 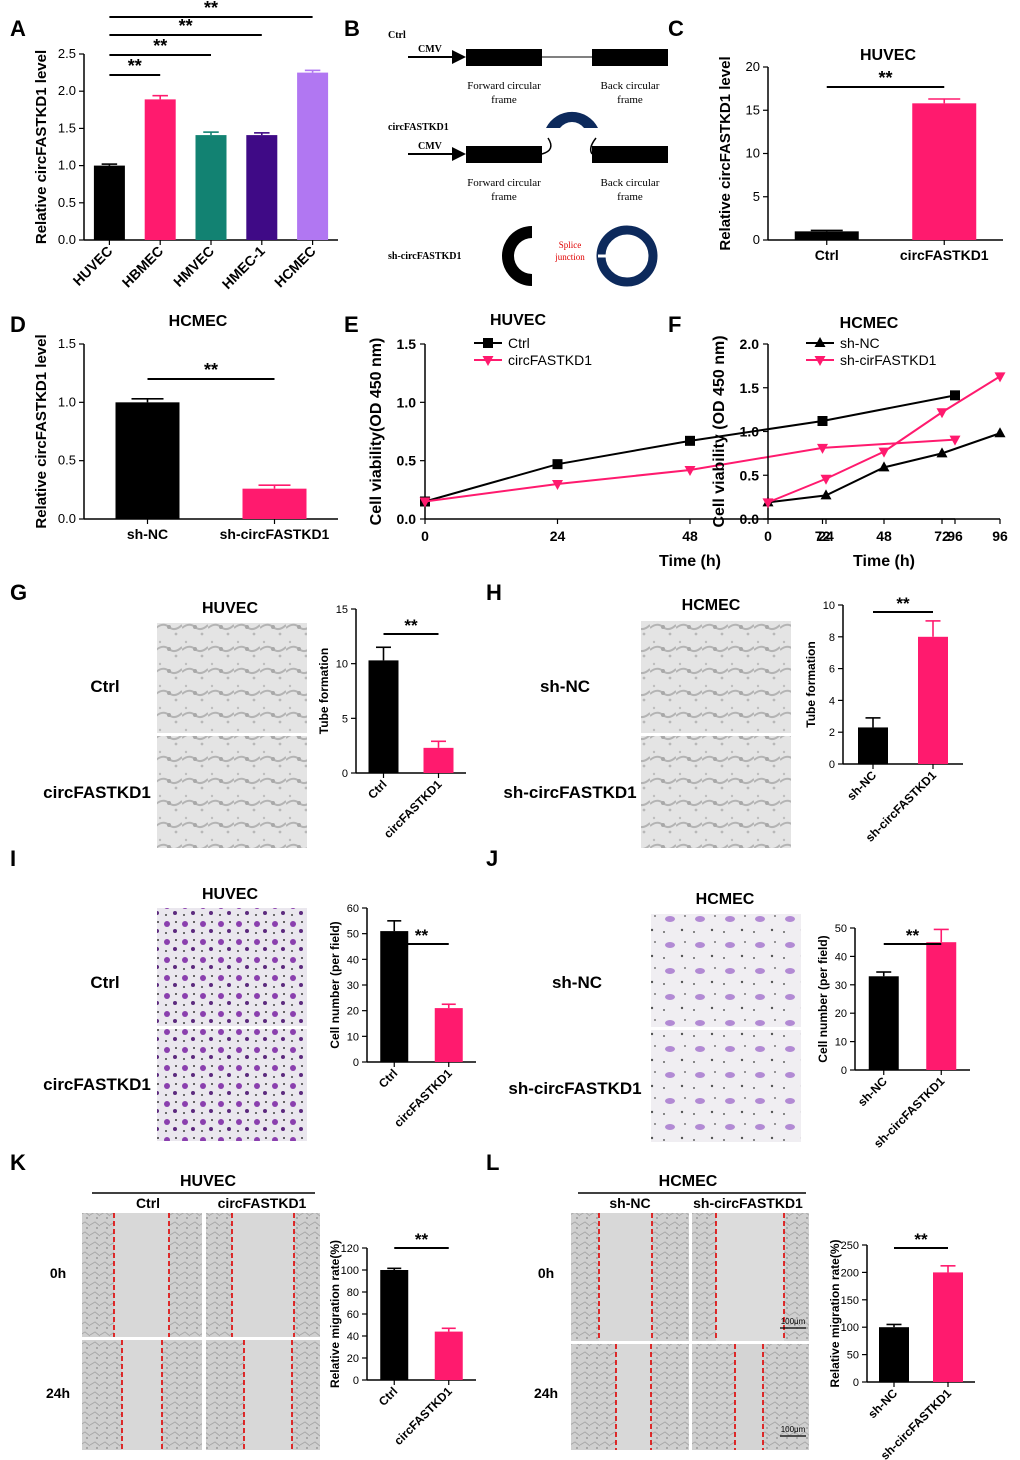 I want to click on y-axis-label: Cell viability(OD 450 nm), so click(x=376, y=432).